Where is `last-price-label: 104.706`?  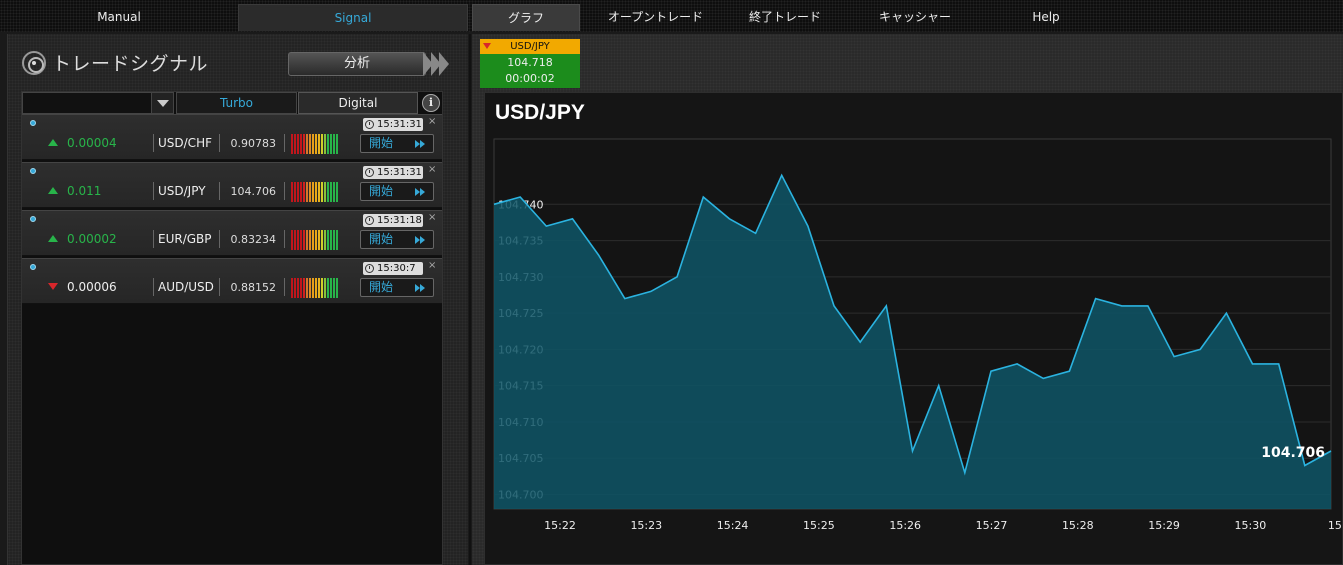 last-price-label: 104.706 is located at coordinates (1293, 453).